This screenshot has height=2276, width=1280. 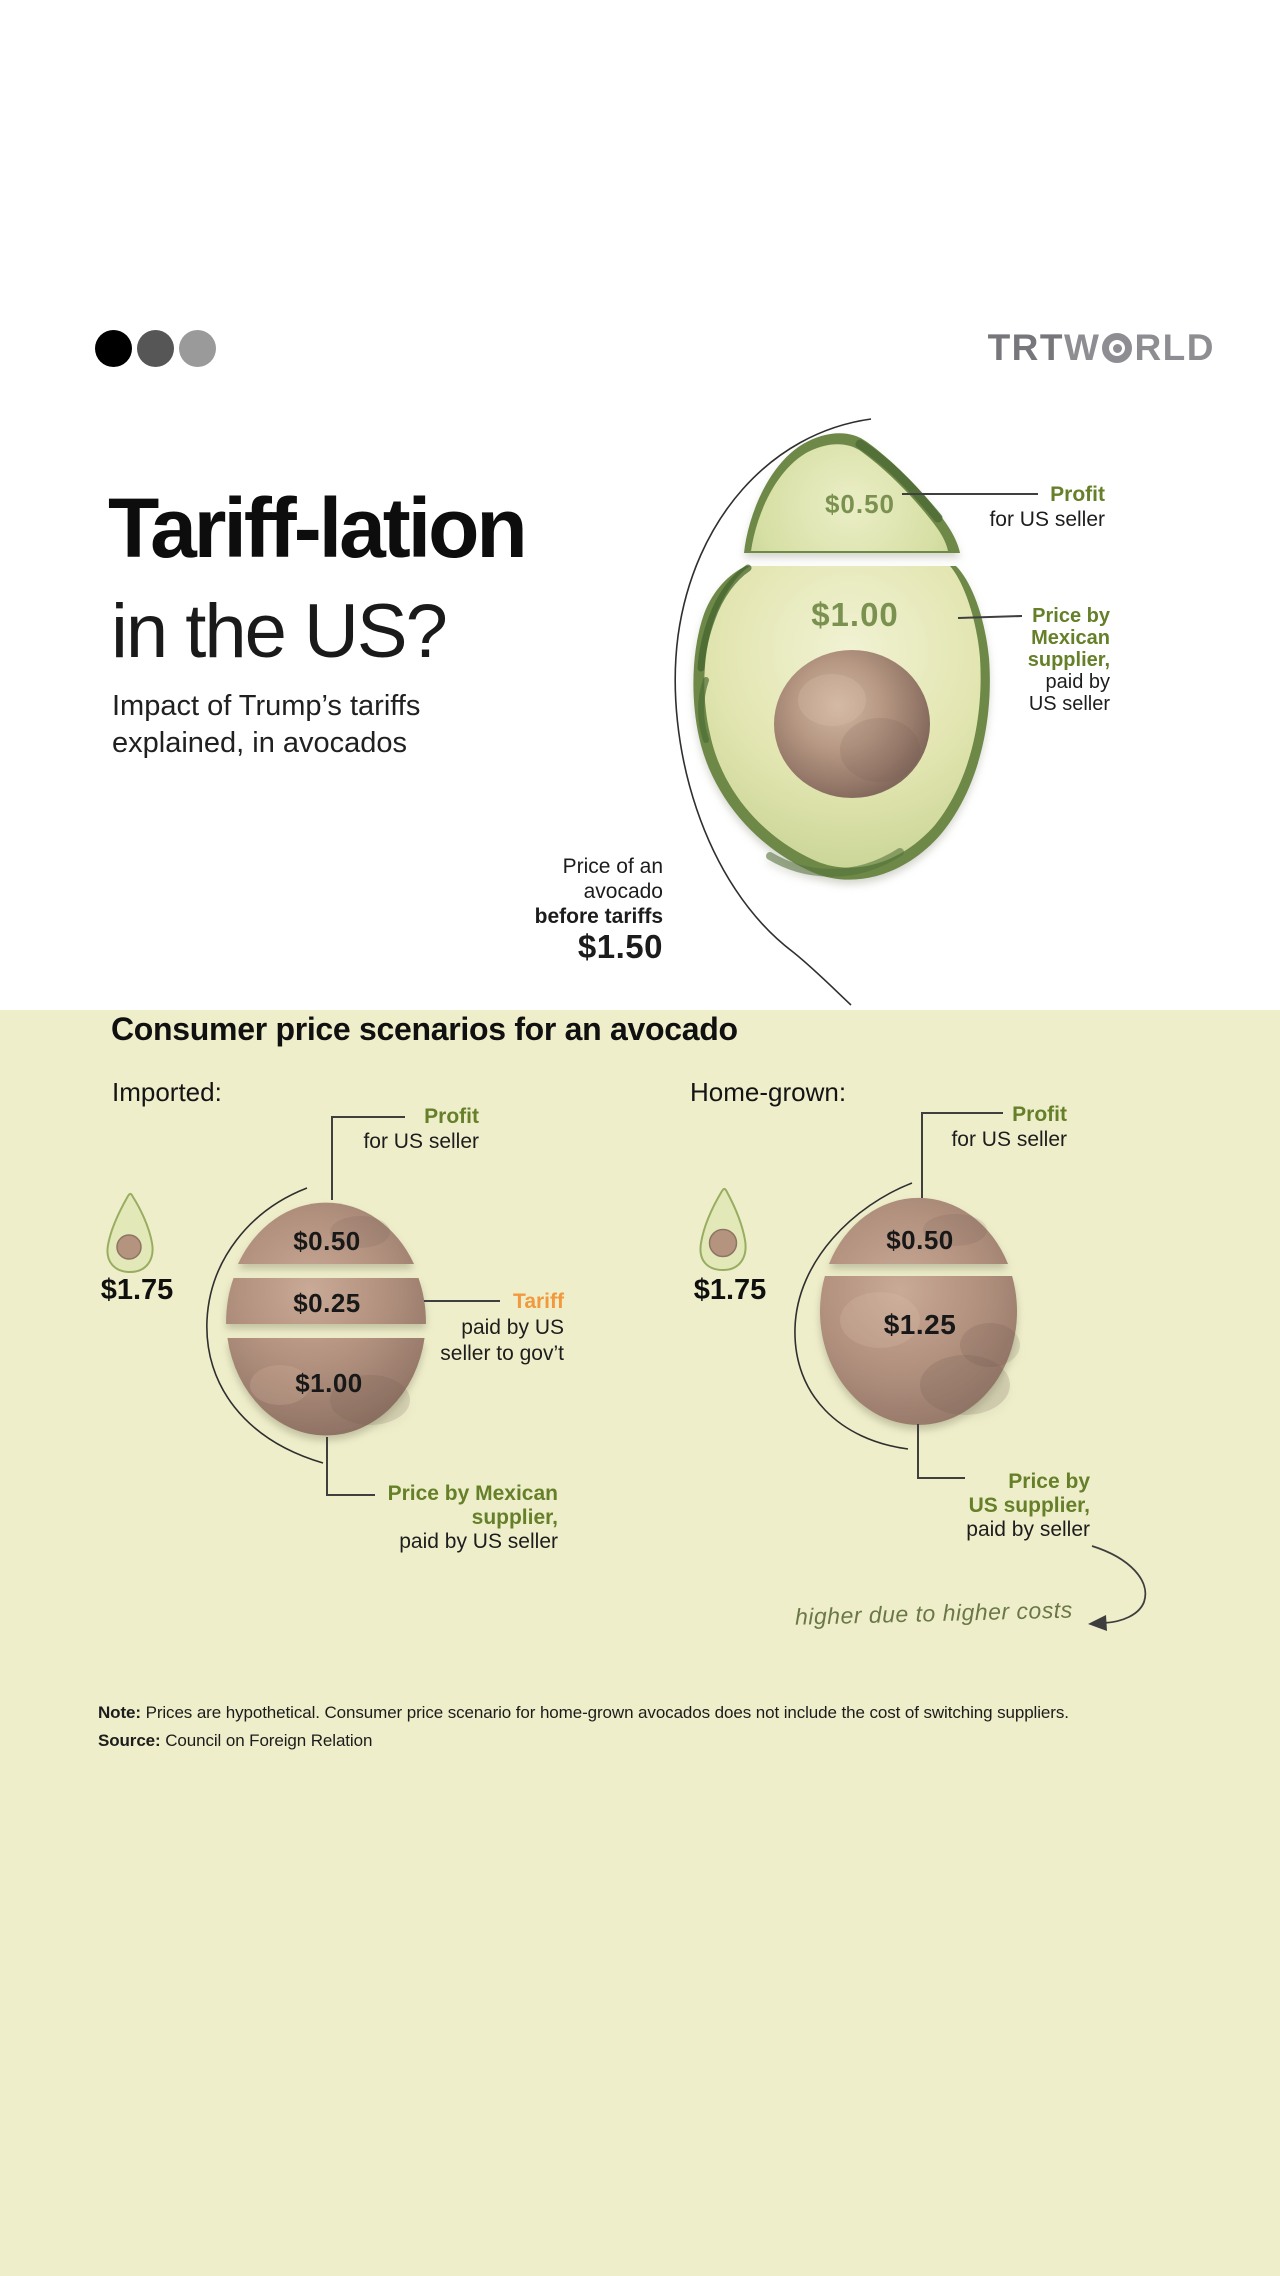 I want to click on homegrown-profit-label: Profit for US seller, so click(x=983, y=1127).